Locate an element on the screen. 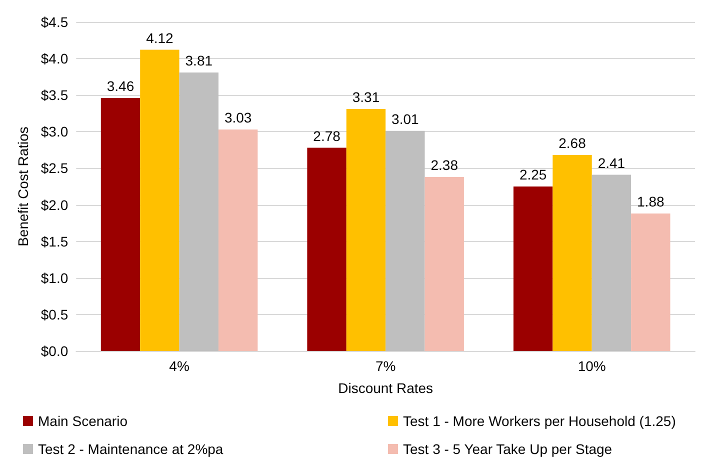 The width and height of the screenshot is (717, 471). data-label: 3.01 is located at coordinates (406, 118).